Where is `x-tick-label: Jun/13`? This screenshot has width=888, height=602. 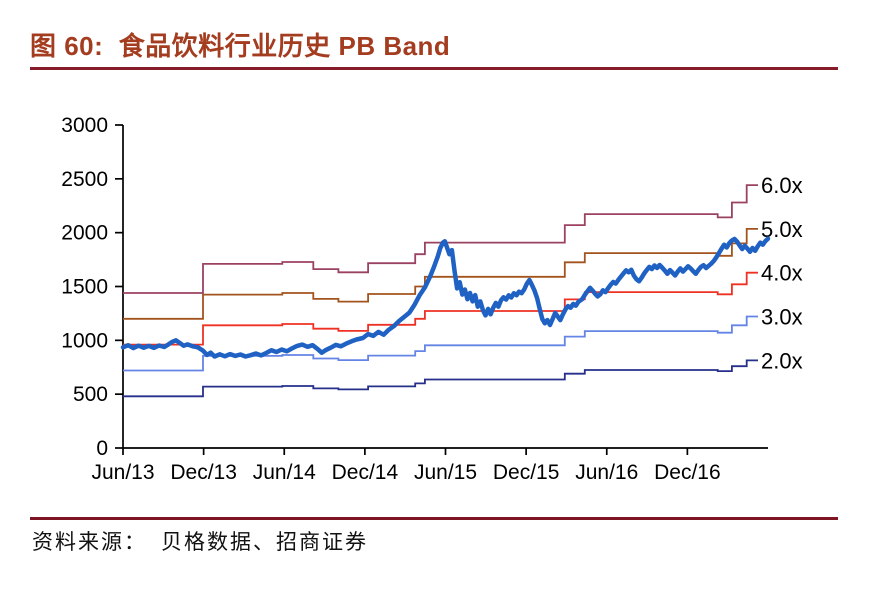
x-tick-label: Jun/13 is located at coordinates (122, 472).